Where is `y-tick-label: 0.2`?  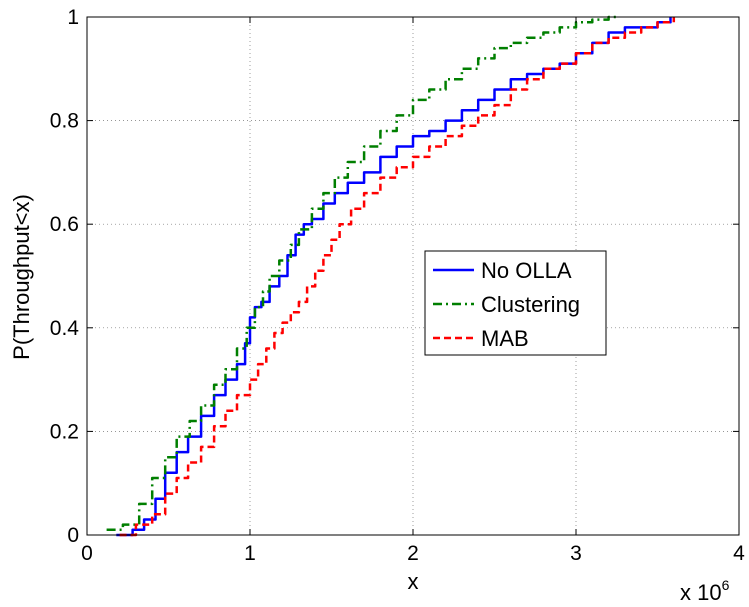 y-tick-label: 0.2 is located at coordinates (64, 431).